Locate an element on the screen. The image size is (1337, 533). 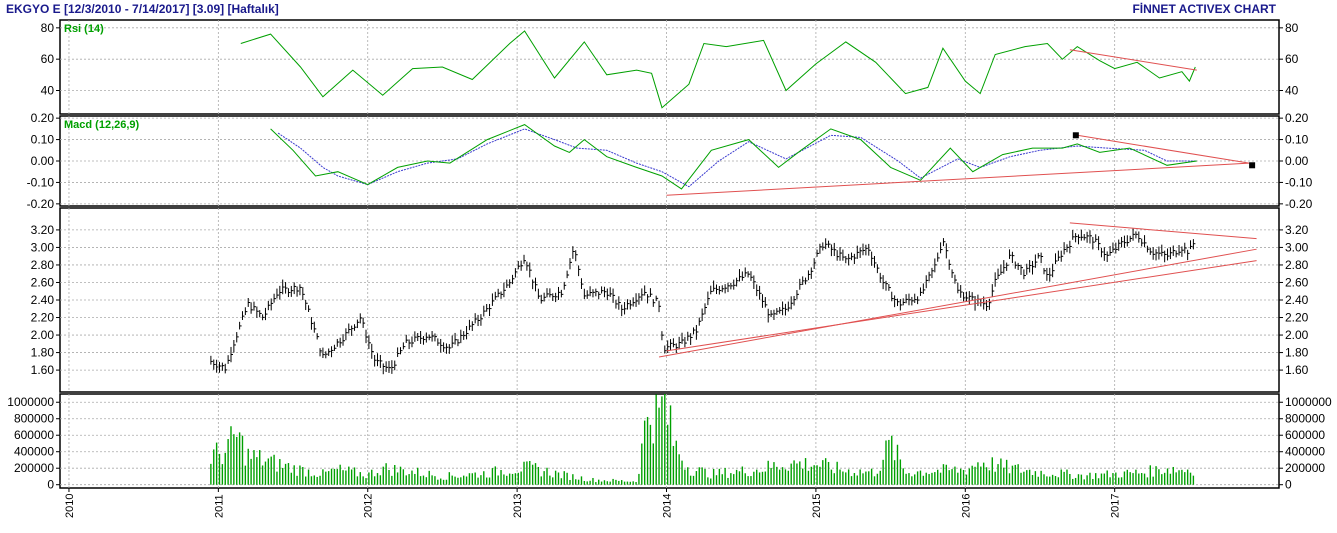
macd-plot-area is located at coordinates (760, 160).